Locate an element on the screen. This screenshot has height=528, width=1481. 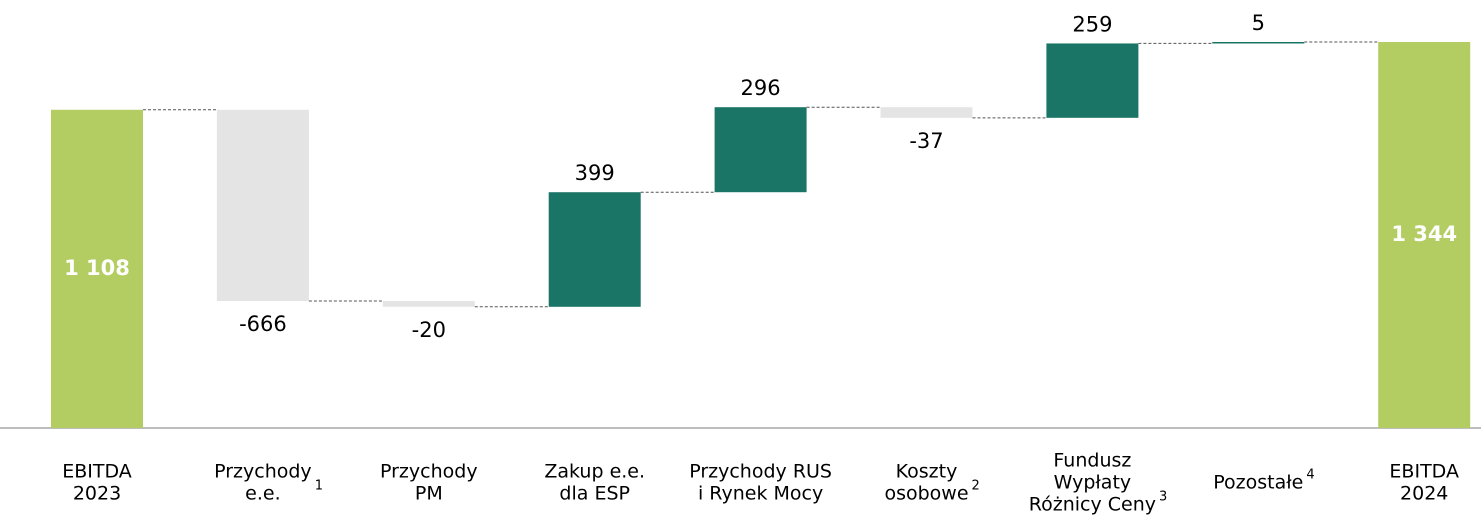
x-tick-label: Wypłaty is located at coordinates (1093, 483).